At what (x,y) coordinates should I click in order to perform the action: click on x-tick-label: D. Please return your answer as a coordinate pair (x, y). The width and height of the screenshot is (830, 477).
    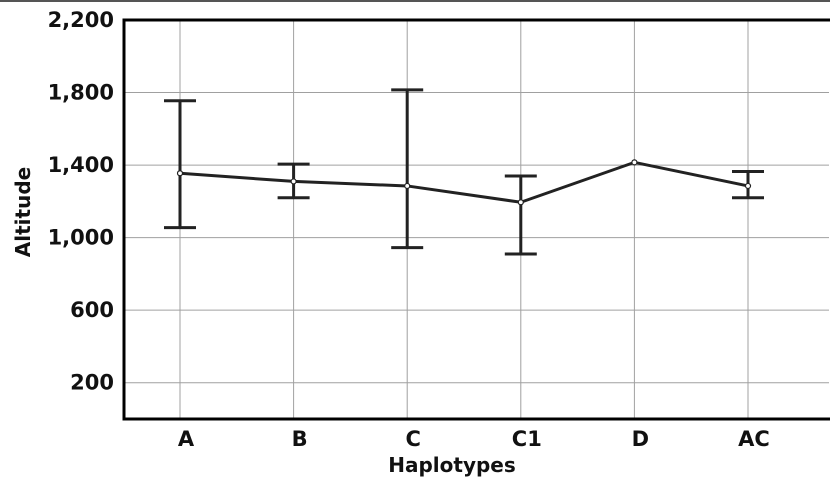
    Looking at the image, I should click on (640, 439).